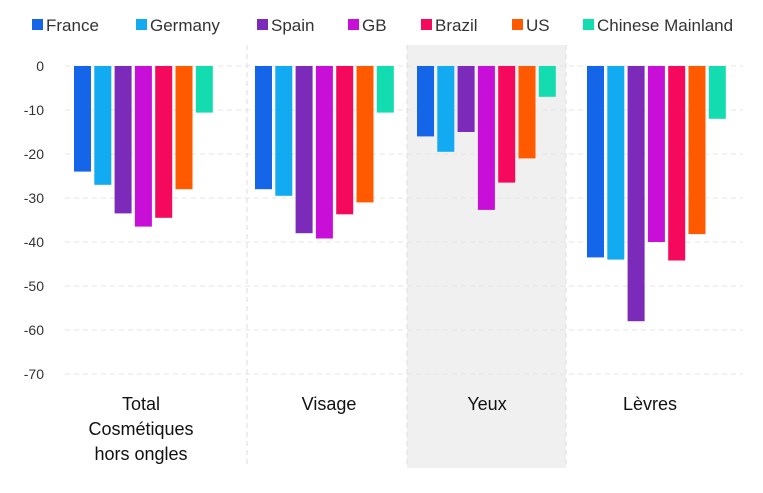 This screenshot has width=763, height=493. I want to click on legend-label: US, so click(538, 25).